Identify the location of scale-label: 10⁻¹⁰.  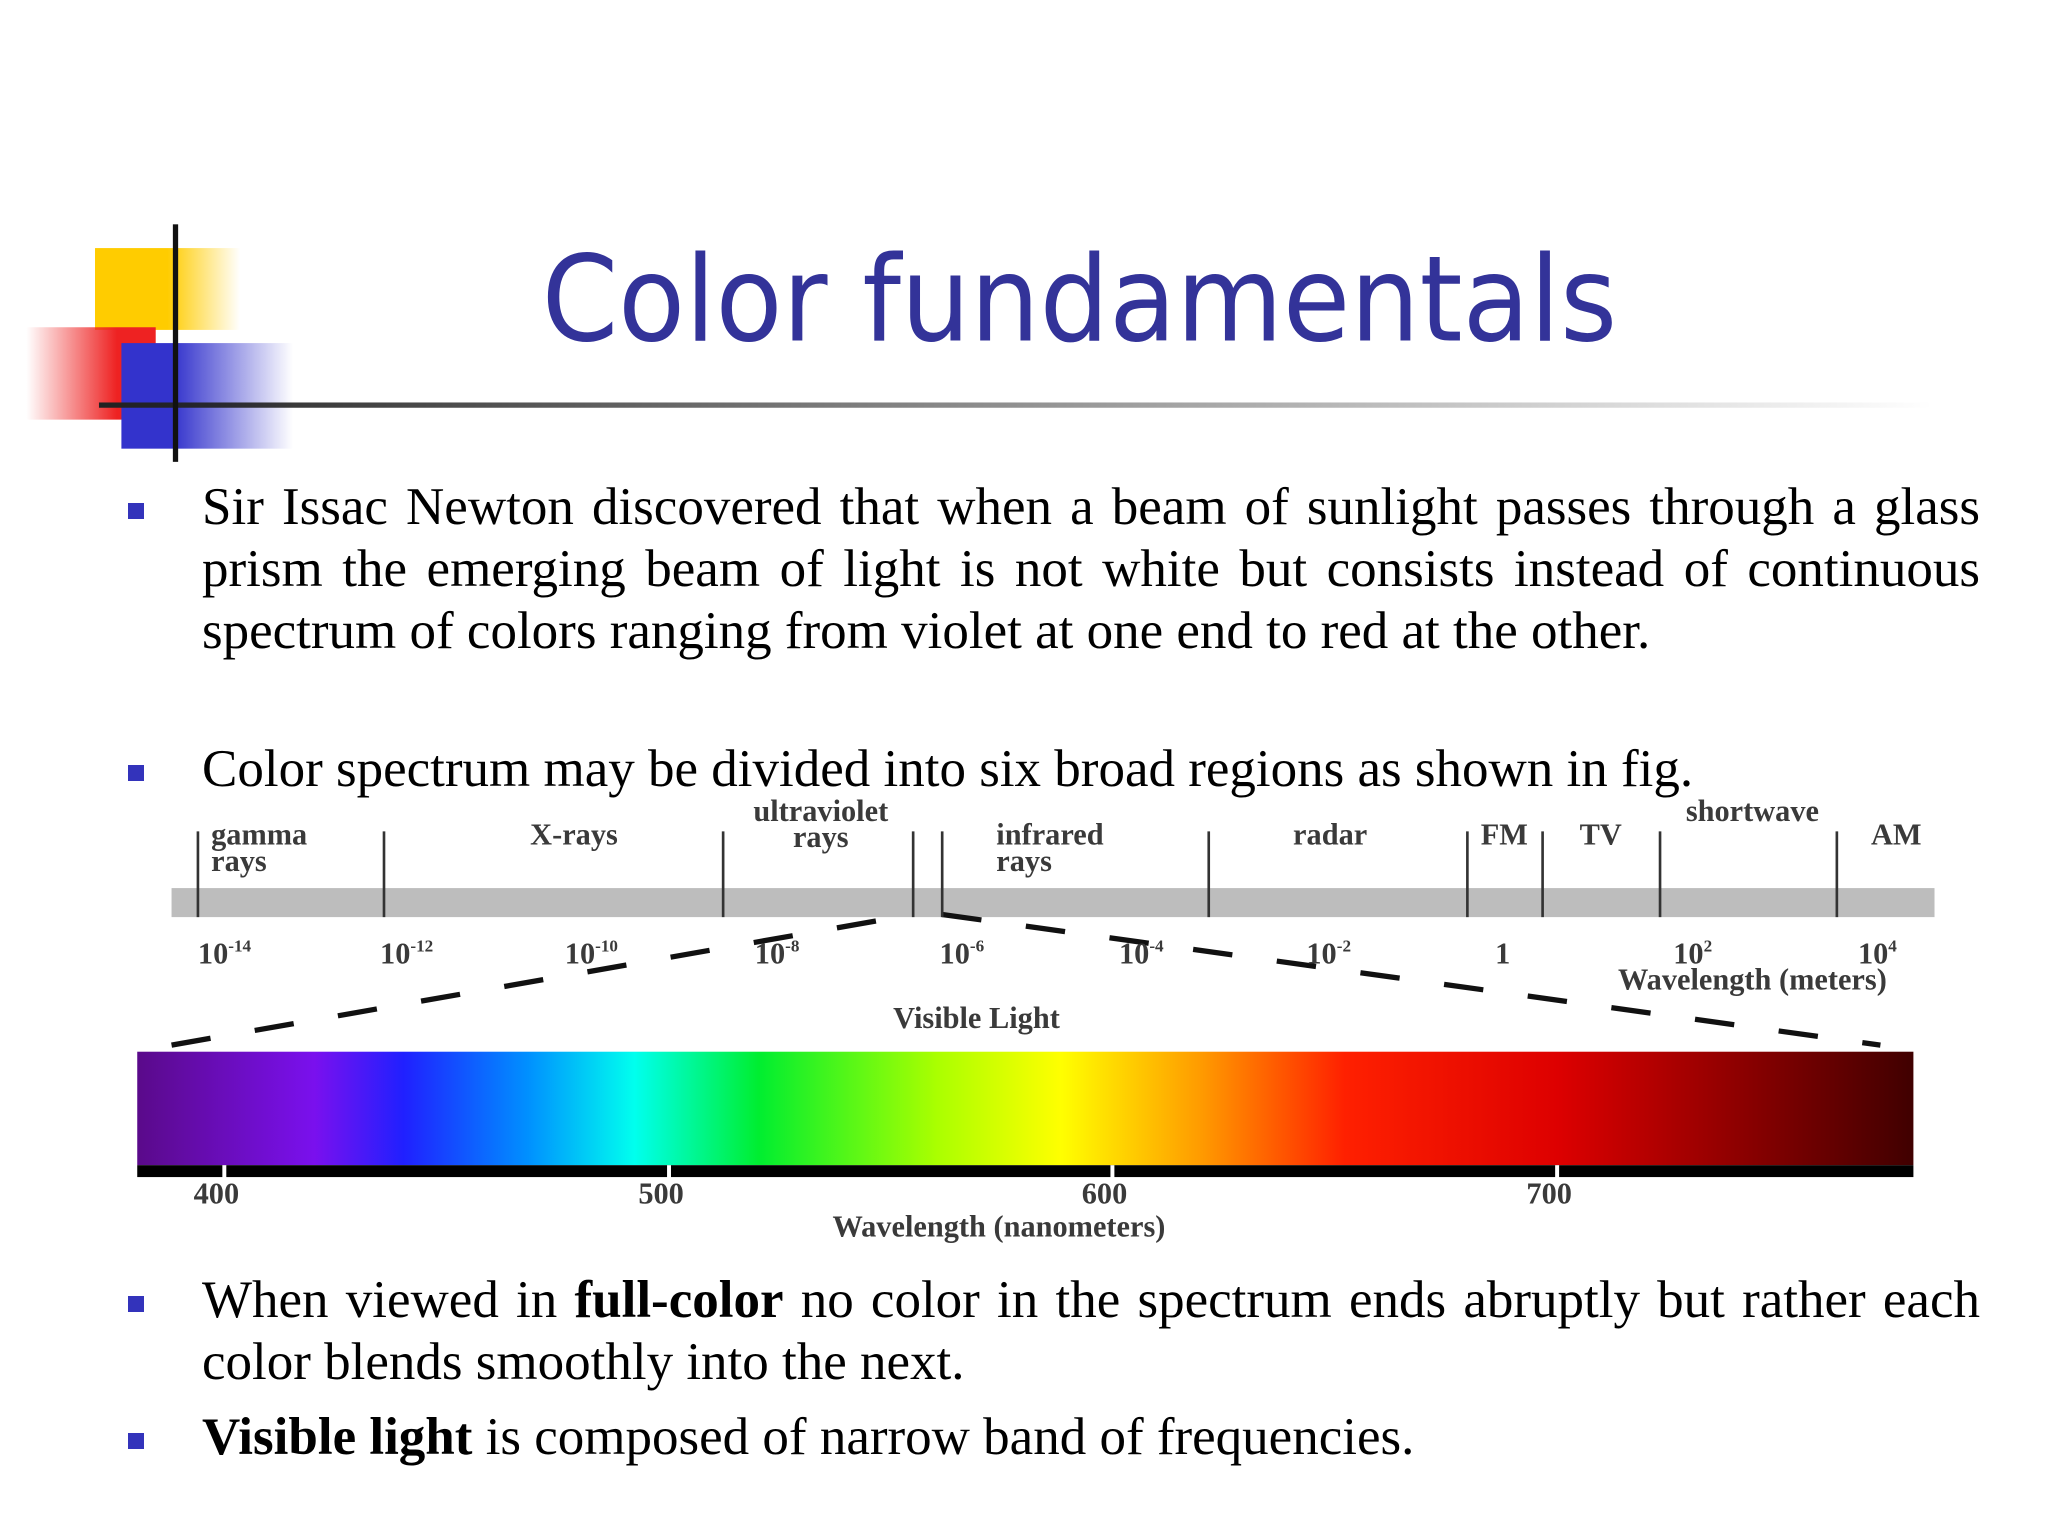
(591, 953).